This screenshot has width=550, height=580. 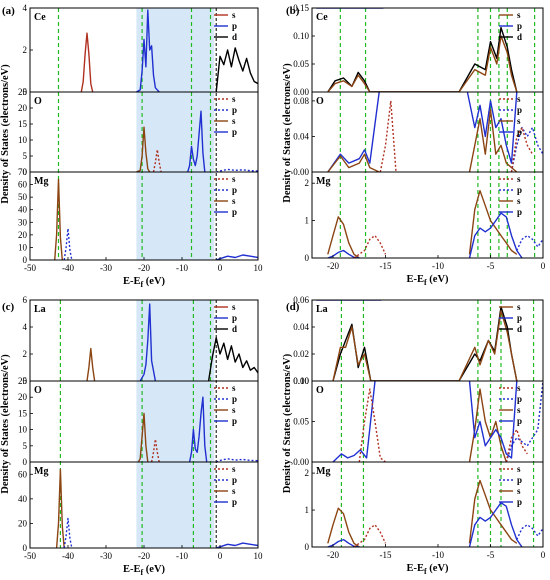 What do you see at coordinates (40, 309) in the screenshot?
I see `element-label: La` at bounding box center [40, 309].